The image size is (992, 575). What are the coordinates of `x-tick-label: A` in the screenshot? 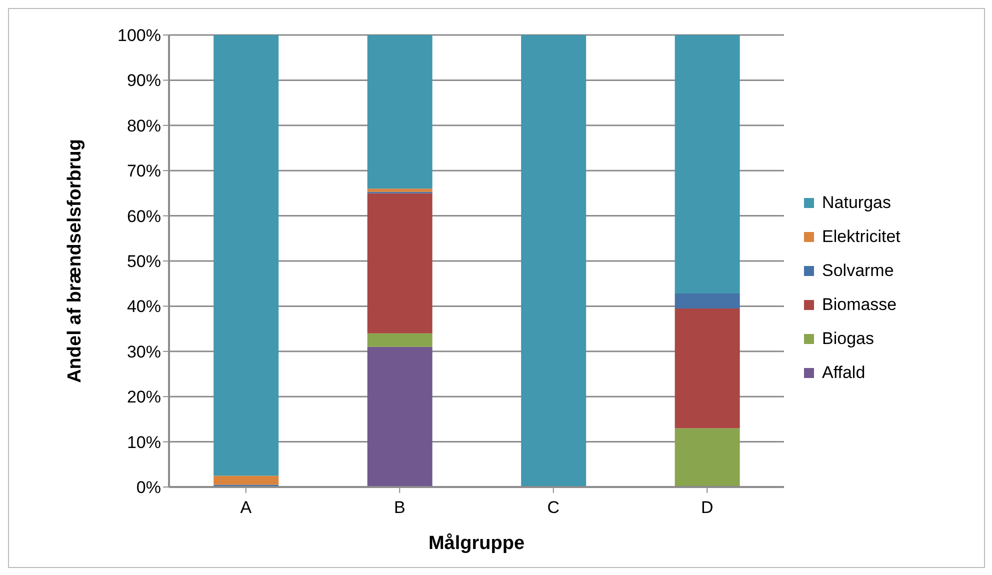 It's located at (246, 508).